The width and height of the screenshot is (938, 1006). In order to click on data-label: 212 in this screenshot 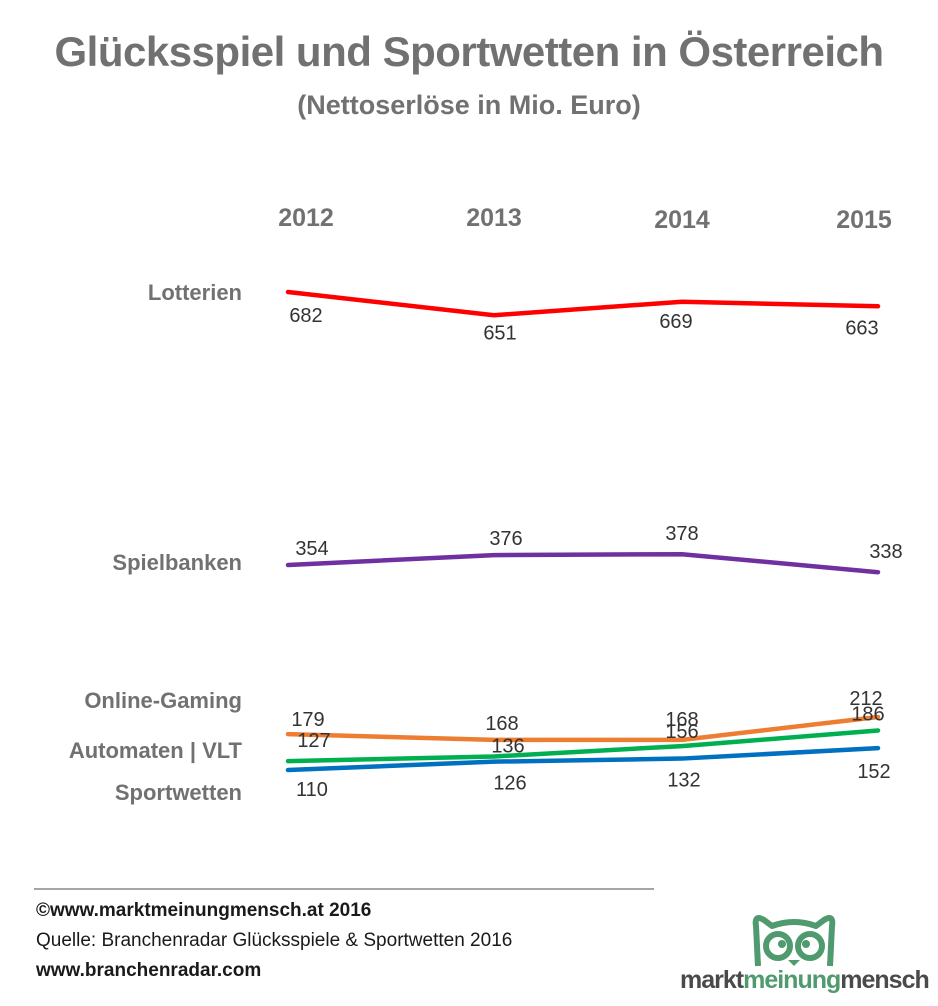, I will do `click(865, 699)`.